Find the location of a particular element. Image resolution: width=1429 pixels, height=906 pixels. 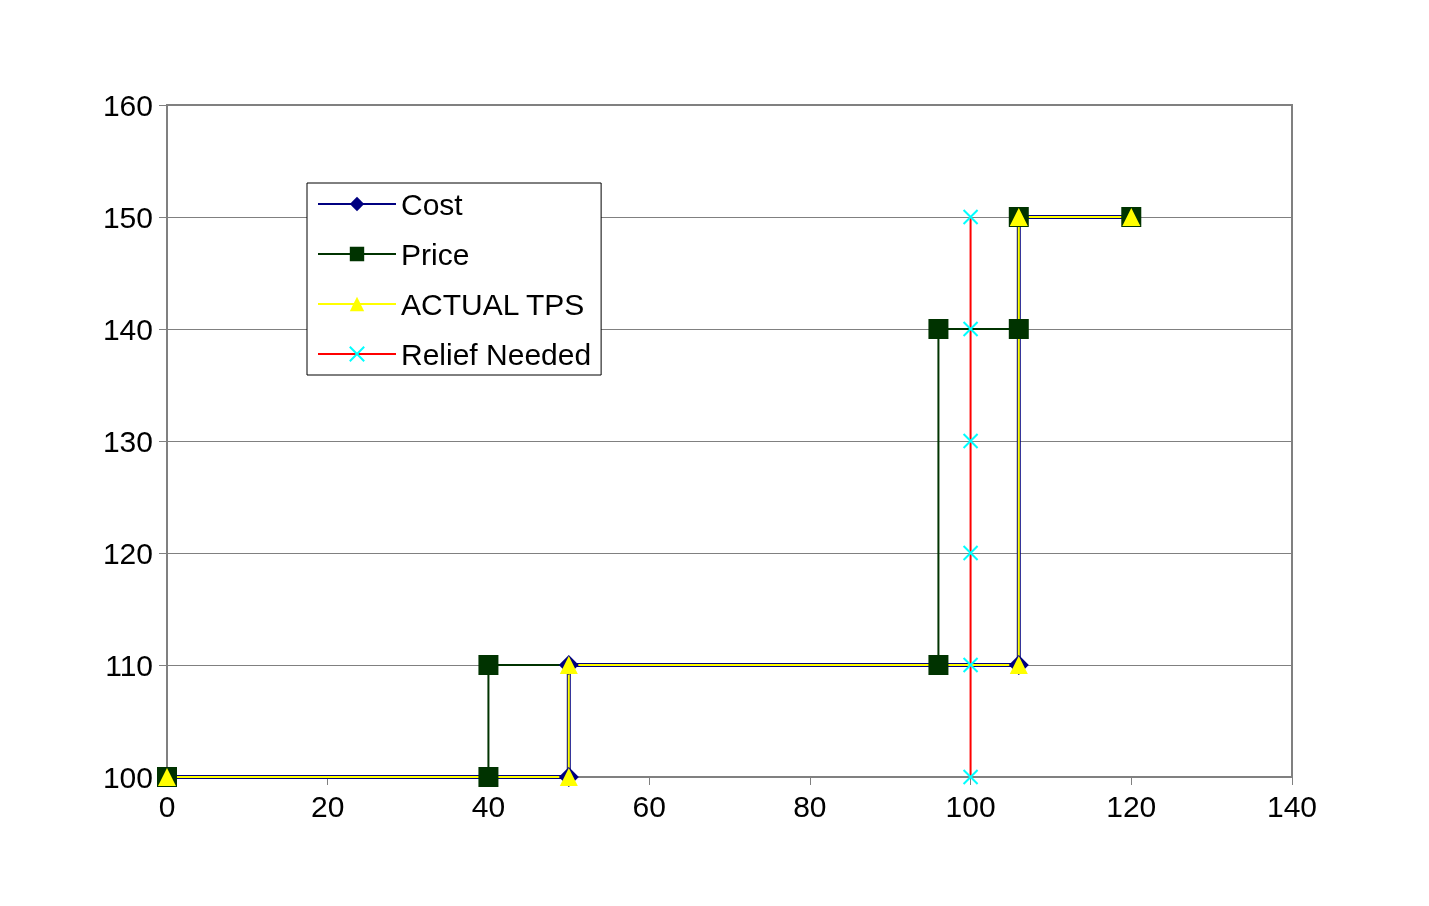

legend-label: Cost is located at coordinates (432, 204).